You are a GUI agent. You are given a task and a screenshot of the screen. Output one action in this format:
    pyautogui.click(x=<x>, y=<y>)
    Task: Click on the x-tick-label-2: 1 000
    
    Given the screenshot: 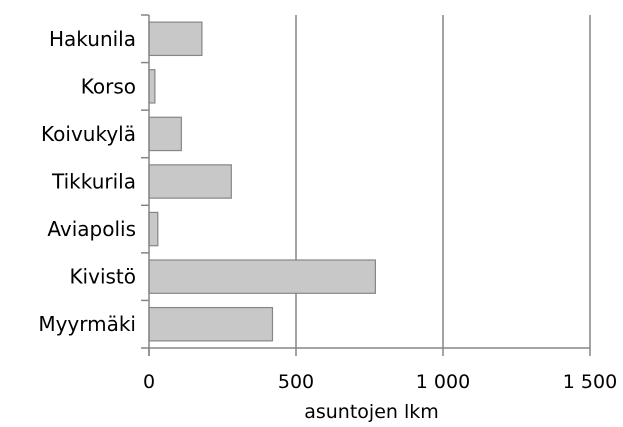 What is the action you would take?
    pyautogui.click(x=443, y=382)
    